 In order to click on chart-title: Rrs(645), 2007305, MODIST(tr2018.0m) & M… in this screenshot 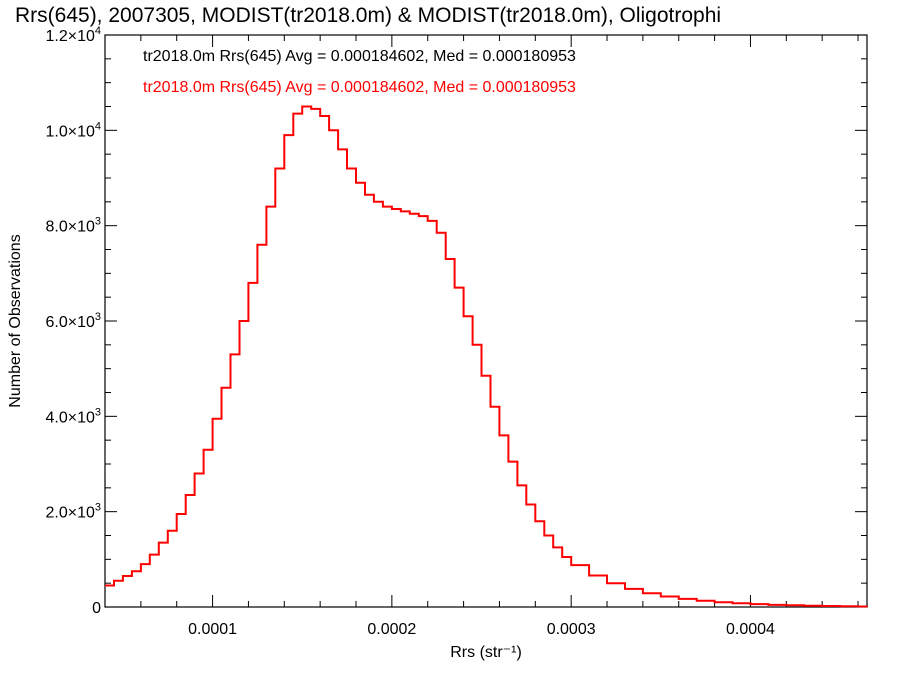, I will do `click(368, 15)`.